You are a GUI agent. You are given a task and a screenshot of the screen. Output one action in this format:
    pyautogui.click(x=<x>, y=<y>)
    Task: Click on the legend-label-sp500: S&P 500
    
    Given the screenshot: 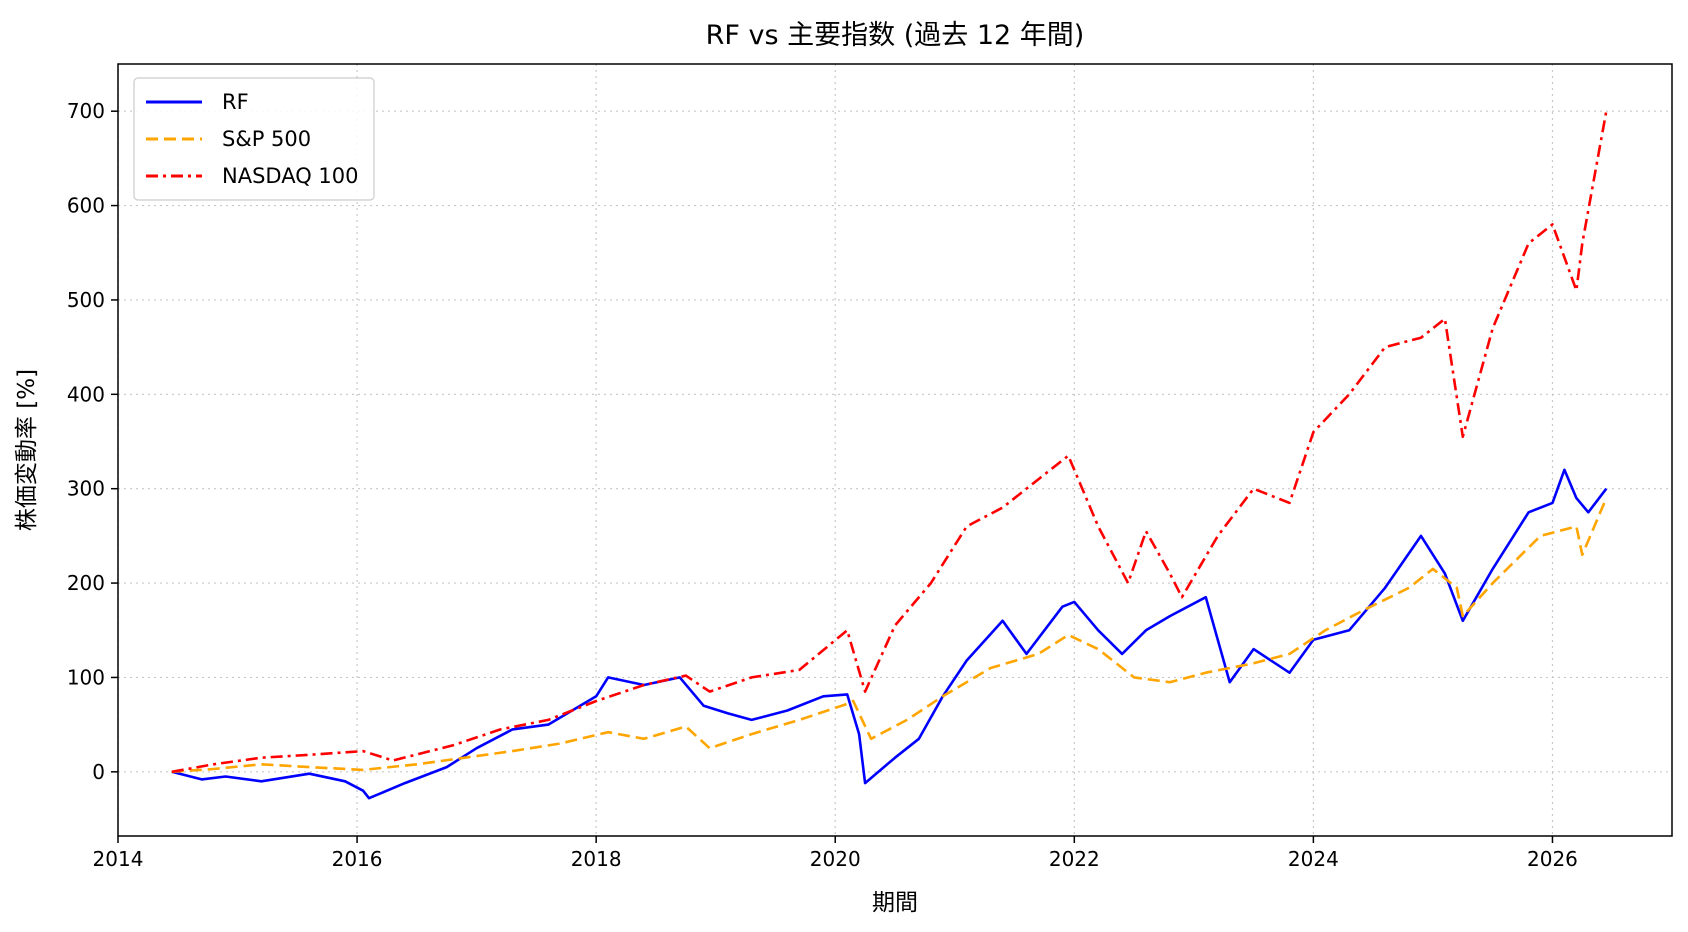 What is the action you would take?
    pyautogui.click(x=266, y=139)
    